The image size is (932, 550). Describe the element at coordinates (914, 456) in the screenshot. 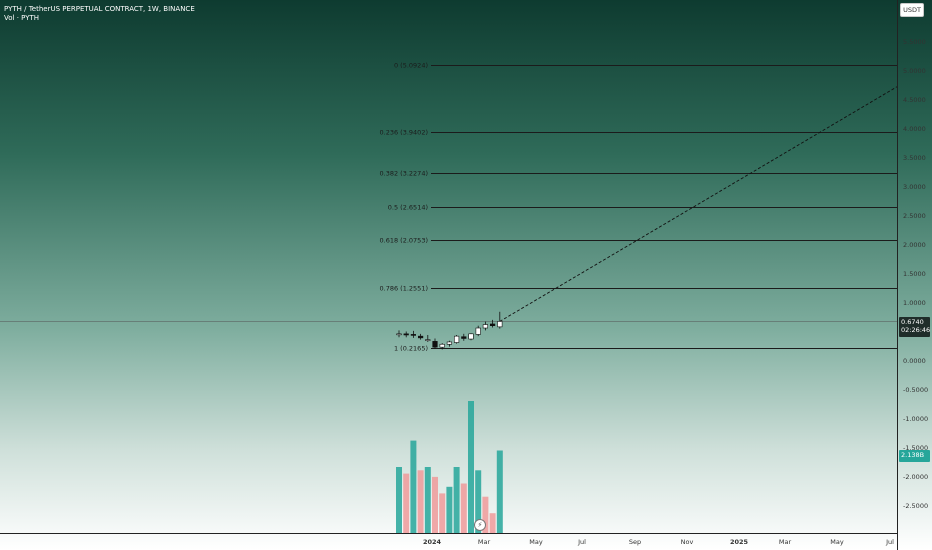

I see `volume-value-tag: 2.138B` at that location.